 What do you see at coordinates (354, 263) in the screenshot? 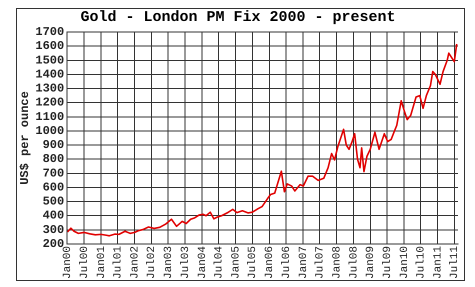
I see `x-tick-label: Jul08` at bounding box center [354, 263].